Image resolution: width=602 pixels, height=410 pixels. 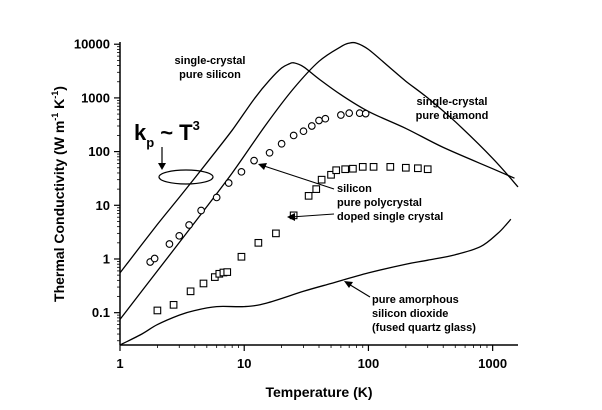 What do you see at coordinates (95, 97) in the screenshot?
I see `y-tick-label: 1000` at bounding box center [95, 97].